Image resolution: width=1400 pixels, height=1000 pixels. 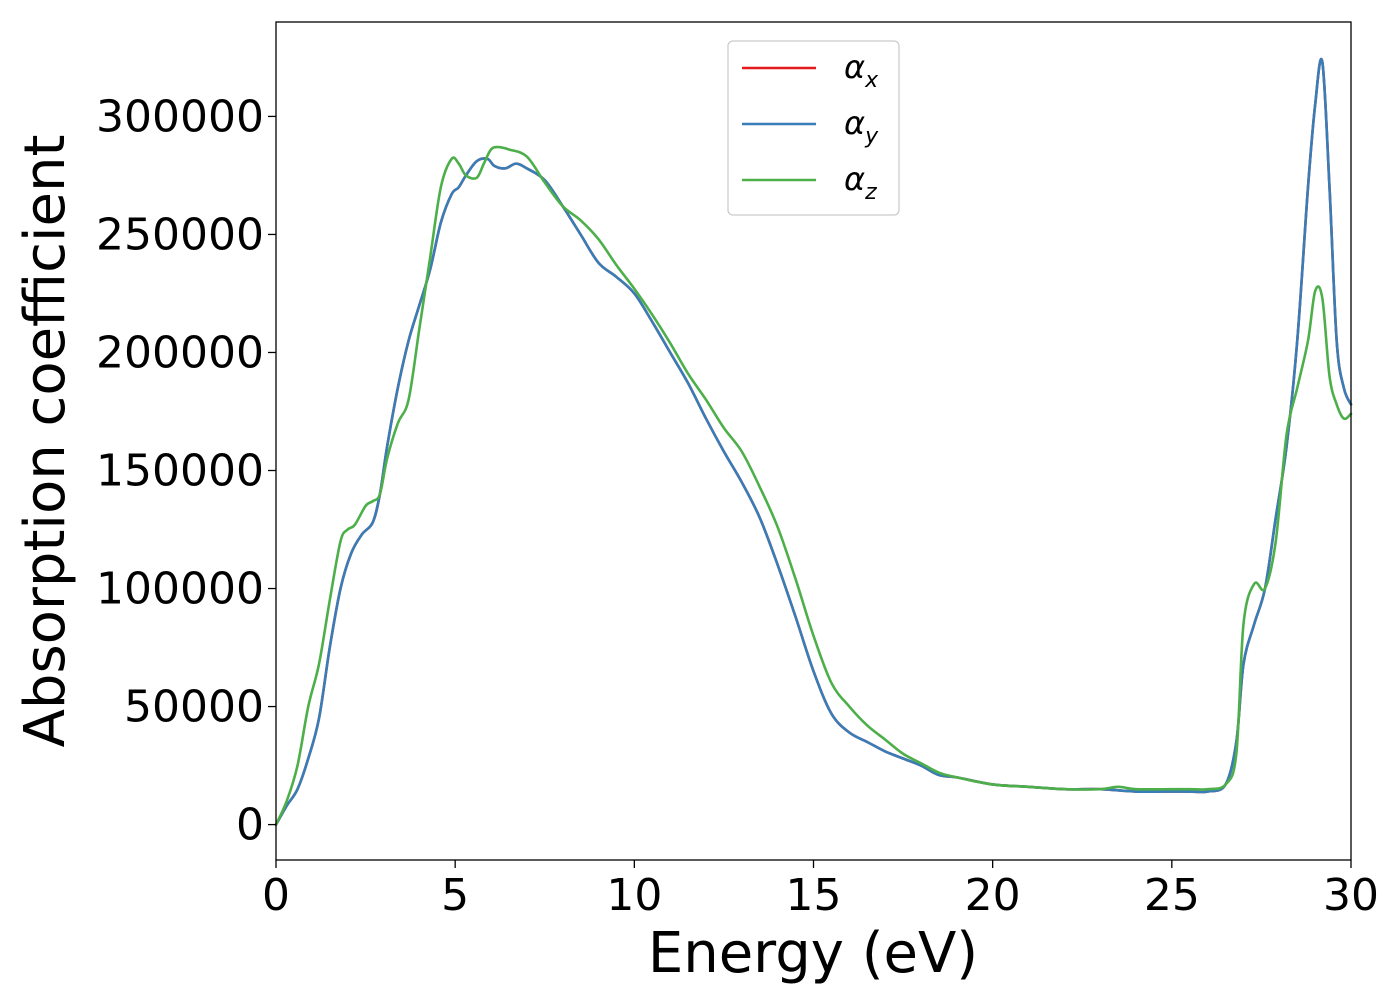 I want to click on y-tick-label: 150000, so click(x=180, y=471).